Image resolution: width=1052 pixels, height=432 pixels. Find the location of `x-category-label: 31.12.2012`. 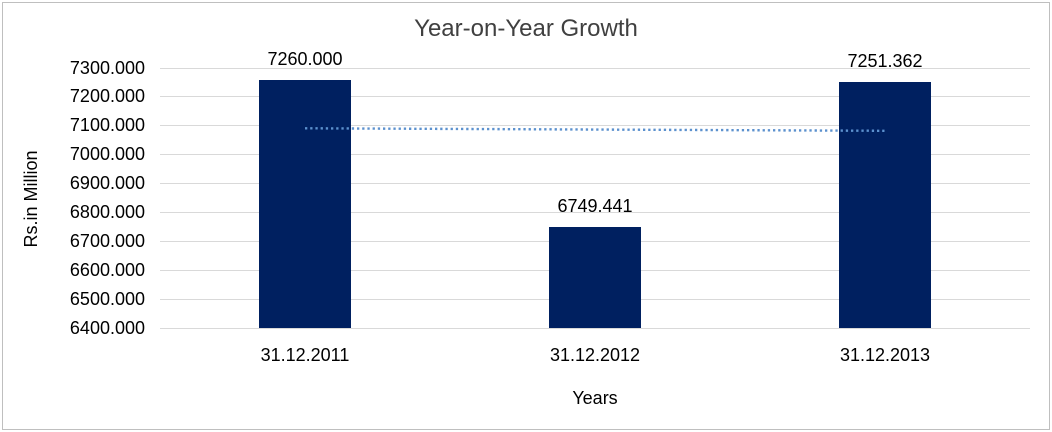

x-category-label: 31.12.2012 is located at coordinates (595, 355).